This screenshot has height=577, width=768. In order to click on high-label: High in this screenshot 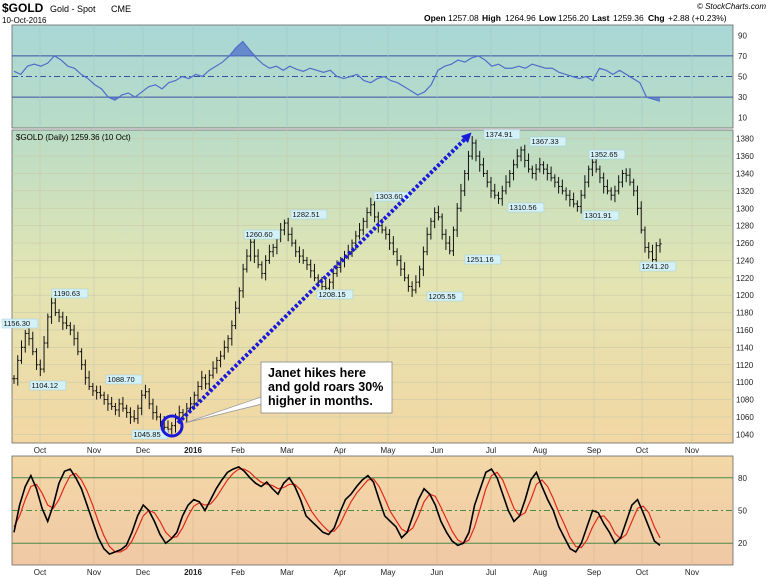, I will do `click(491, 18)`.